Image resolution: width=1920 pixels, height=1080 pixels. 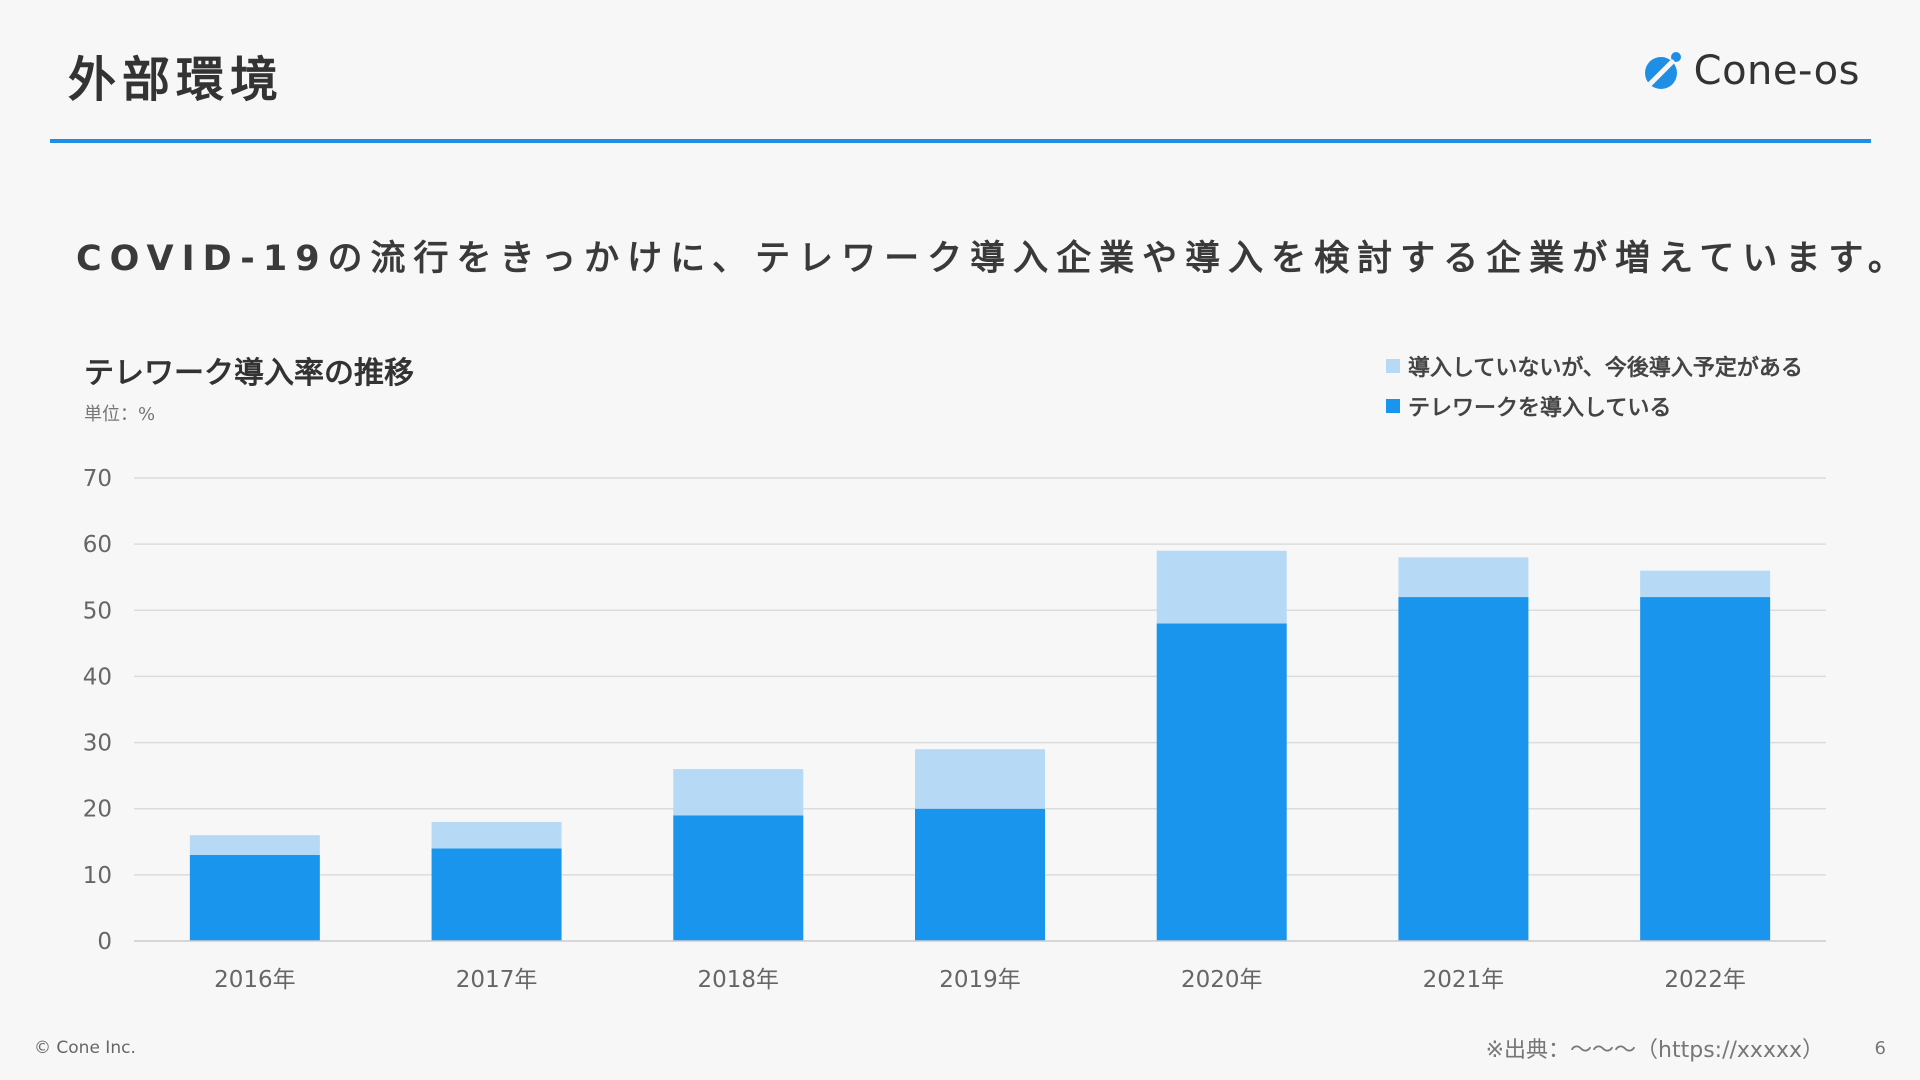 I want to click on x-tick-label: 2020年, so click(x=1222, y=980).